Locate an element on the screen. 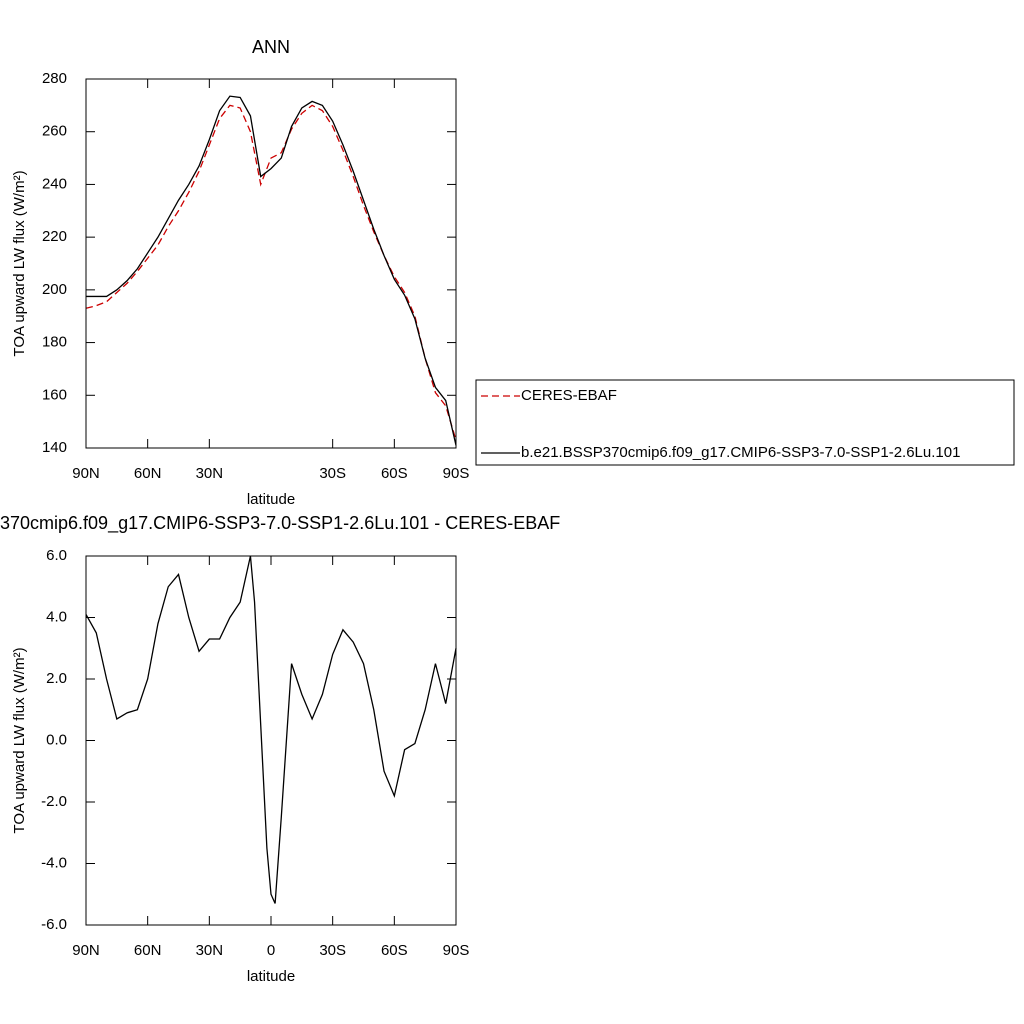 Image resolution: width=1024 pixels, height=1024 pixels. y-tick-label: 200 is located at coordinates (54, 289).